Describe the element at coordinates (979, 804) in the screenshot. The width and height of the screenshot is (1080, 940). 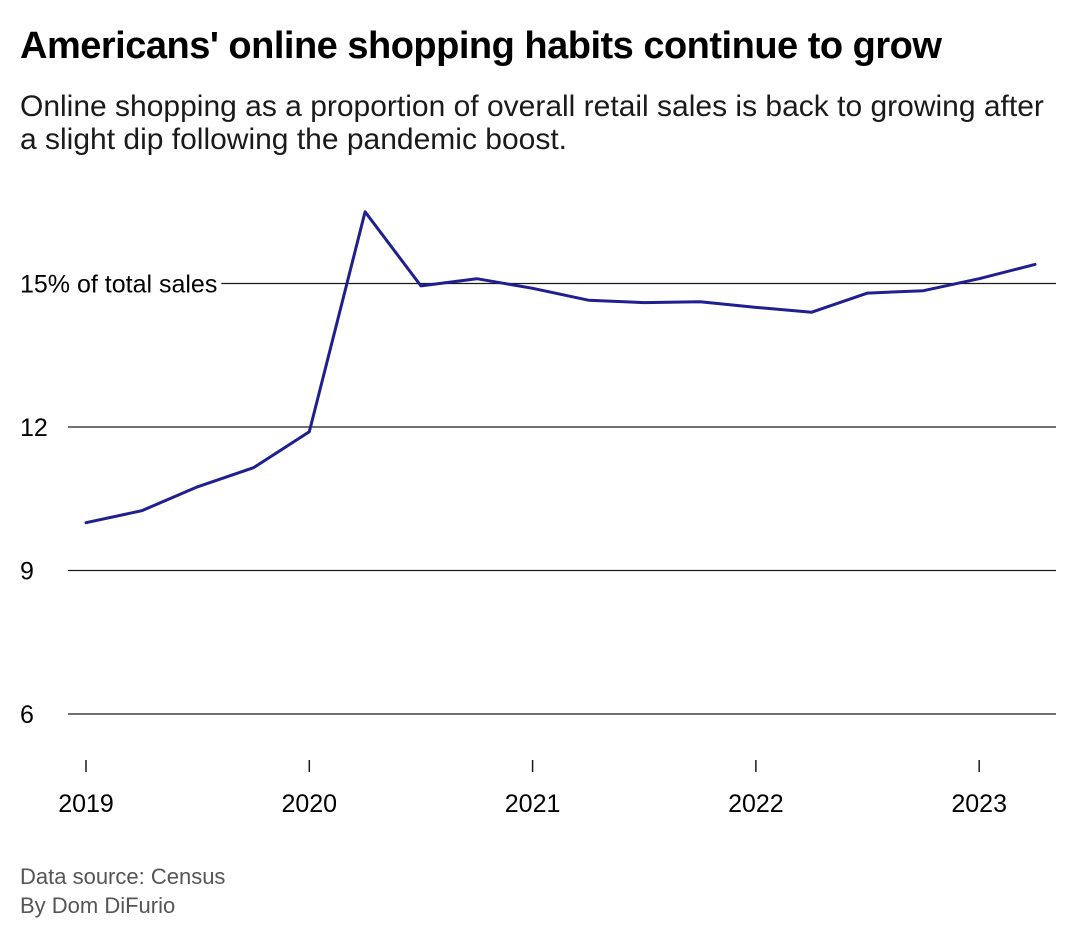
I see `x-tick-label: 2023` at that location.